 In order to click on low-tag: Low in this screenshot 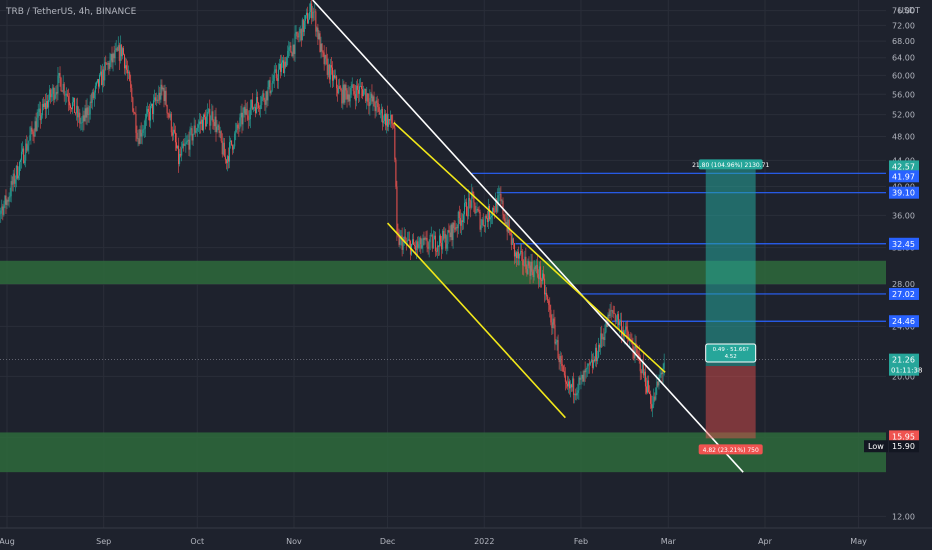, I will do `click(876, 446)`.